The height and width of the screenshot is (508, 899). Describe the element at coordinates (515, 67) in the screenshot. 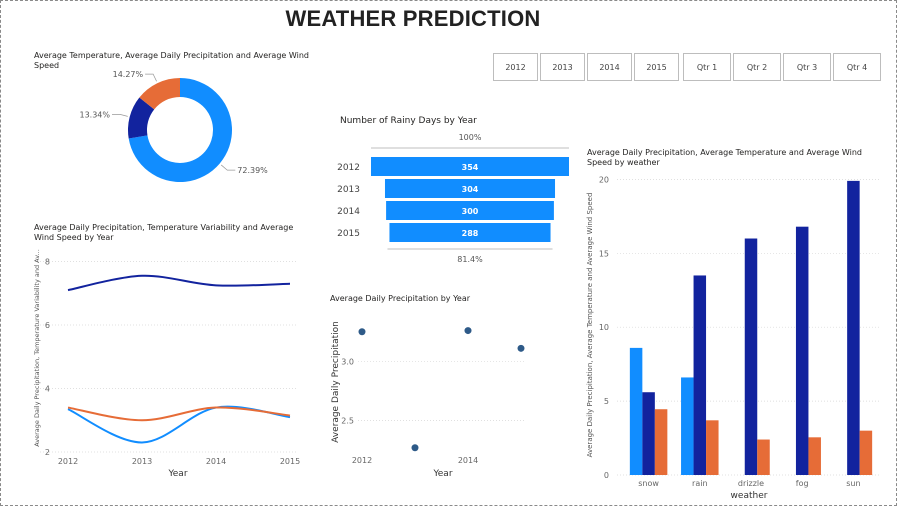

I see `year-button-2012: 2012` at that location.